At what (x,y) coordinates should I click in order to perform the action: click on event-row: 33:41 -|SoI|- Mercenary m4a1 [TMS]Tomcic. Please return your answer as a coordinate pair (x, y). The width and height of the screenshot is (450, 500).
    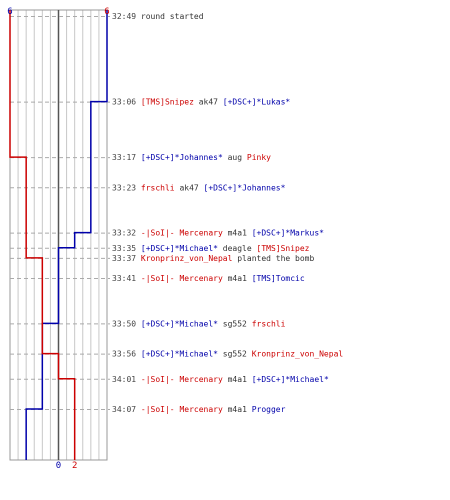
    Looking at the image, I should click on (208, 278).